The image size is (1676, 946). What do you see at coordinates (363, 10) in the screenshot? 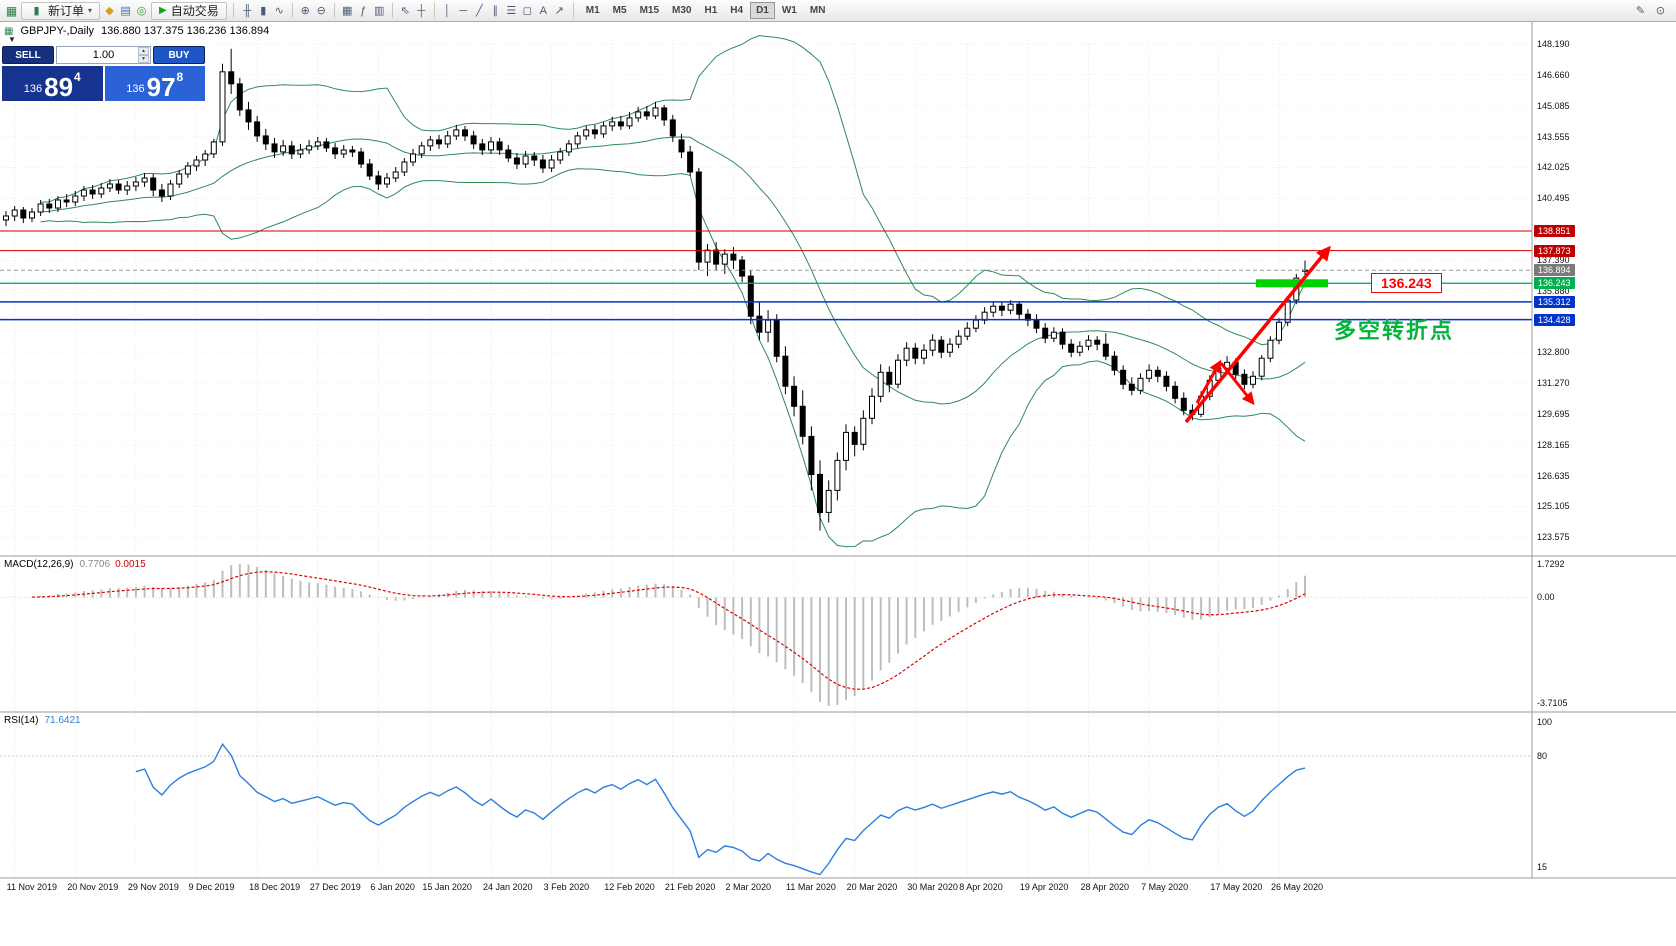
I see `indicators-icon: ƒ` at bounding box center [363, 10].